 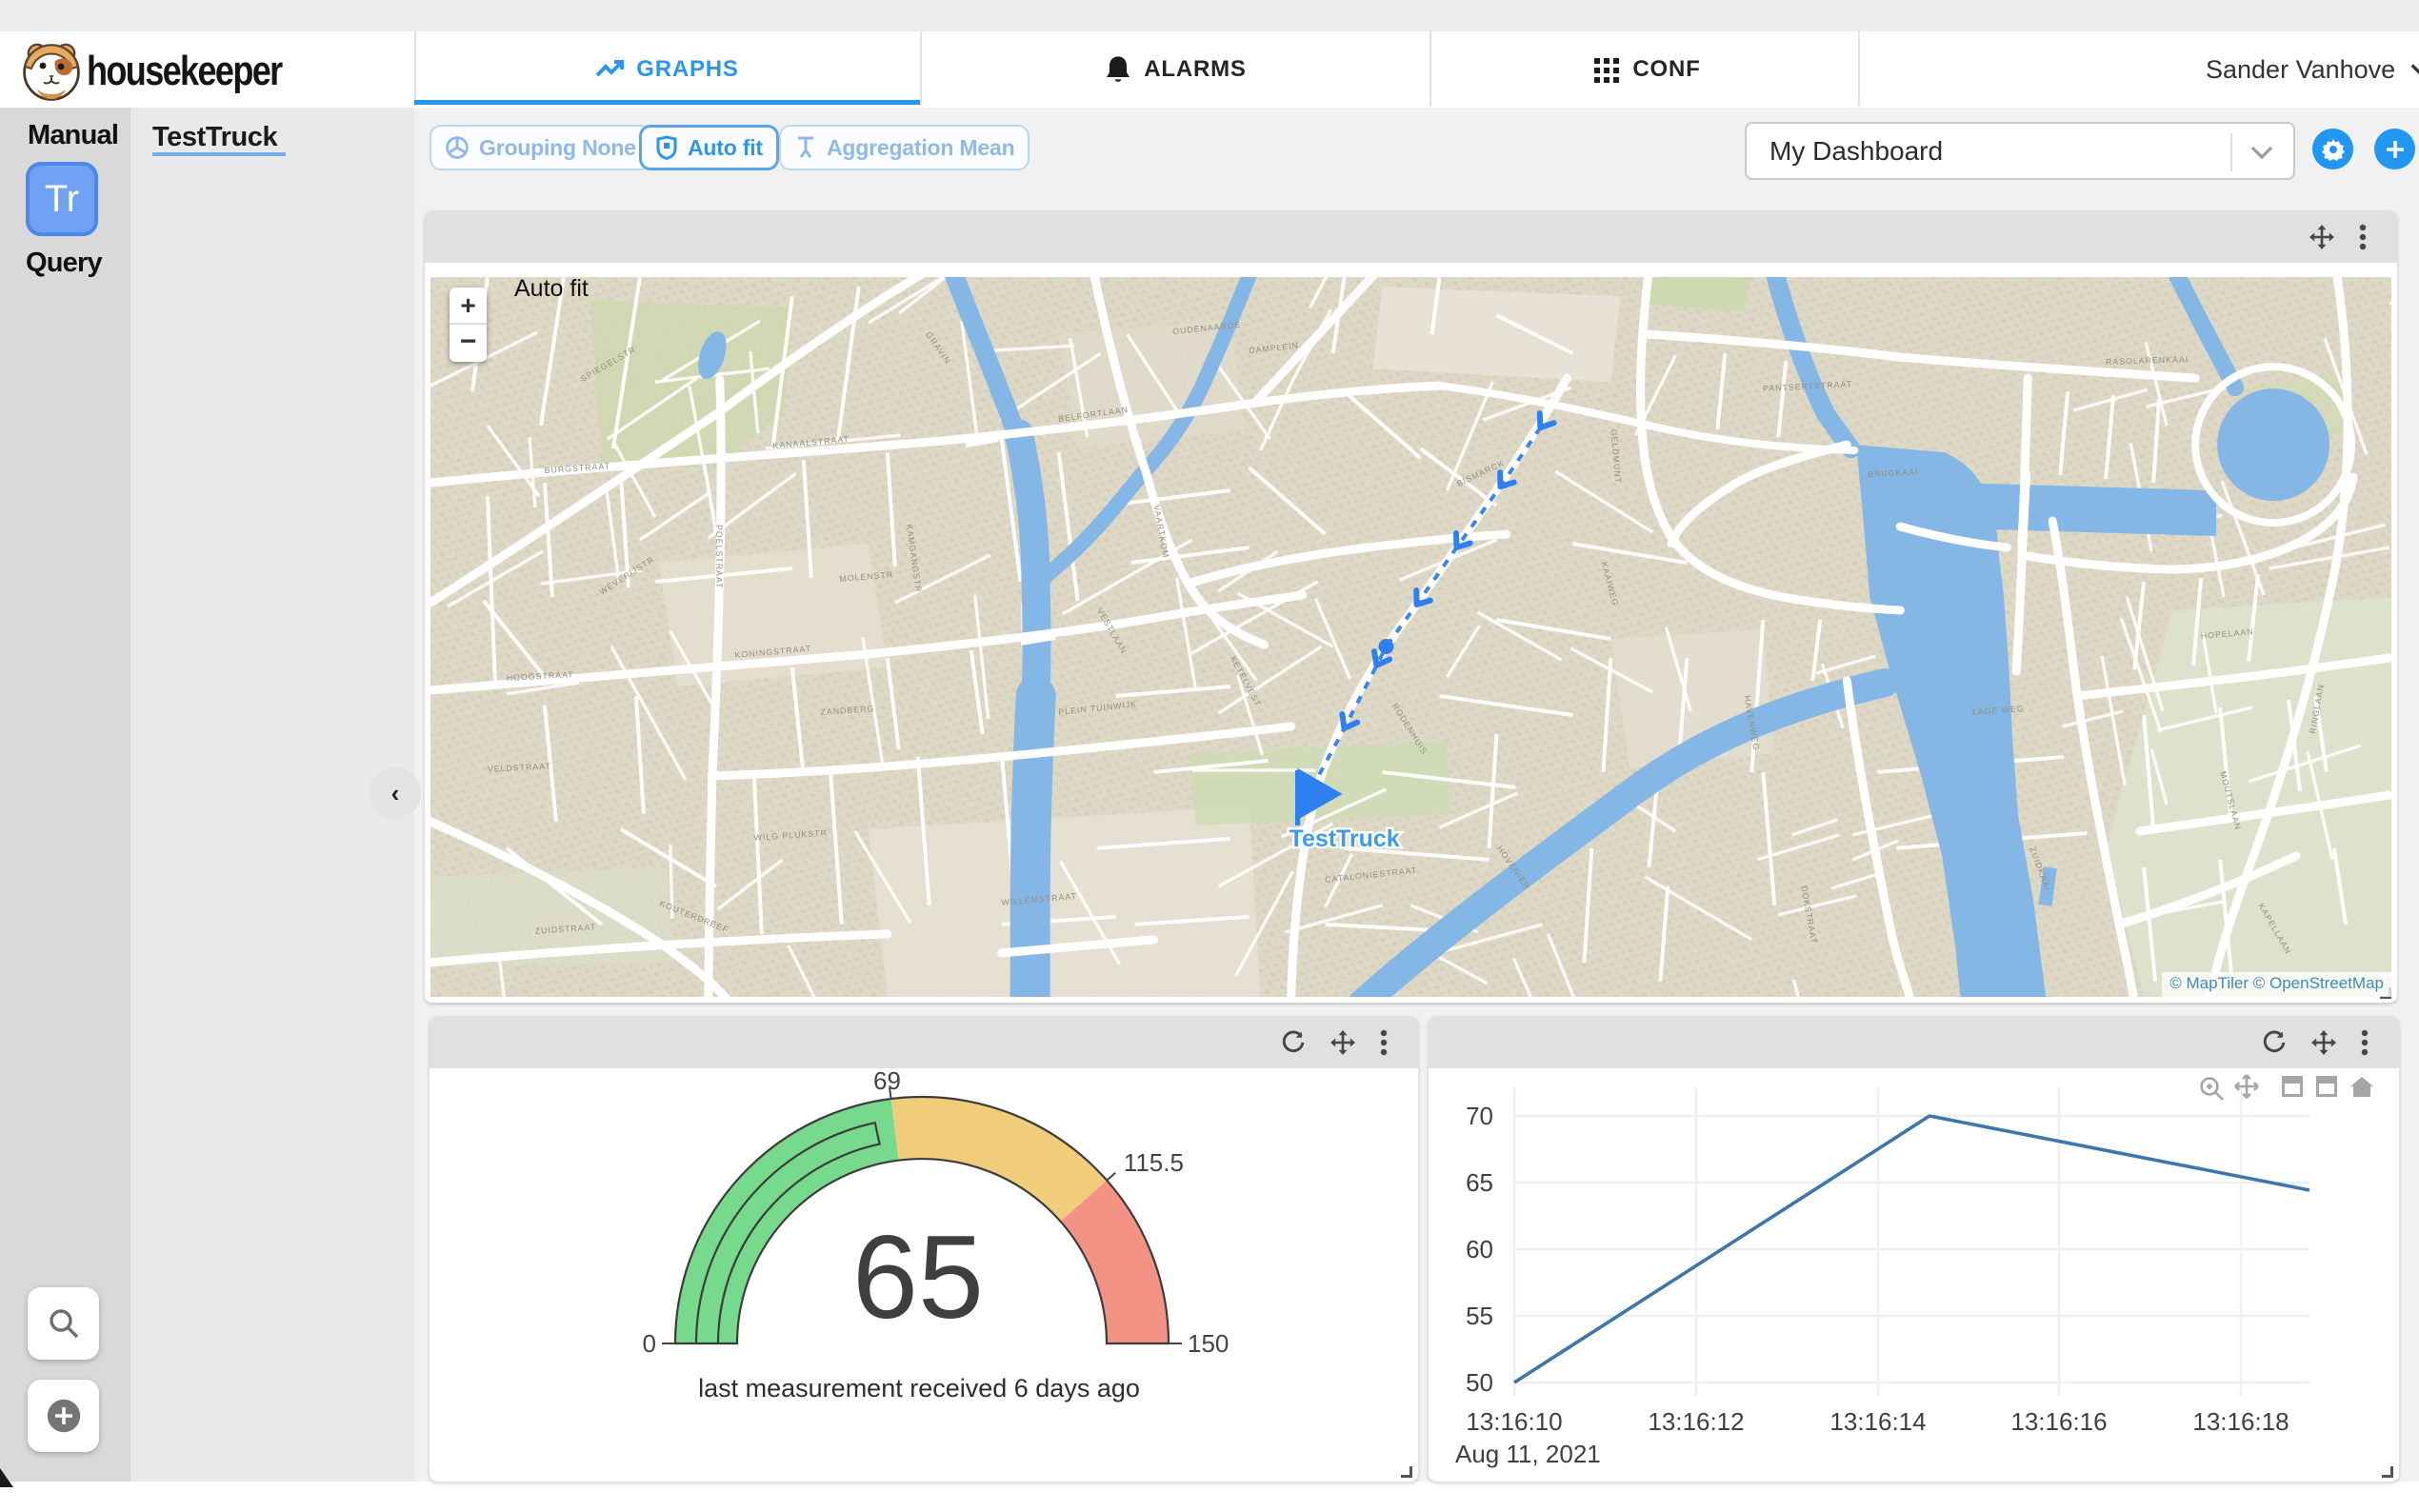 What do you see at coordinates (2058, 1421) in the screenshot?
I see `svg-text: 13:16:16` at bounding box center [2058, 1421].